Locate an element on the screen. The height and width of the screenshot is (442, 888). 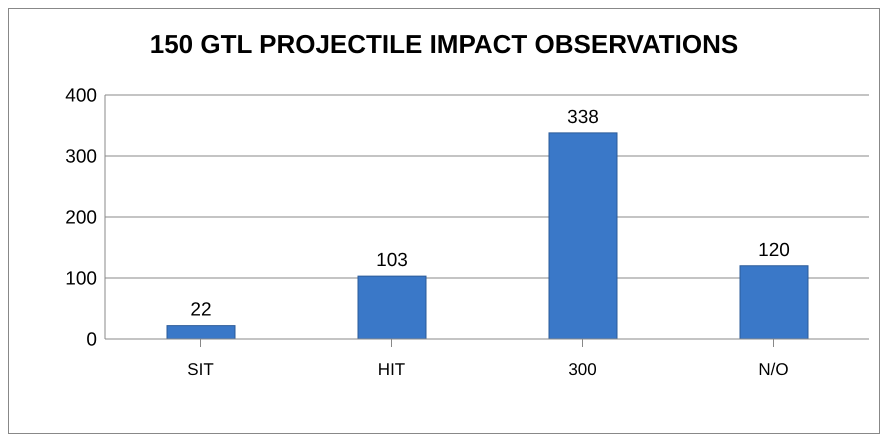
y-tick-label: 300 is located at coordinates (81, 157).